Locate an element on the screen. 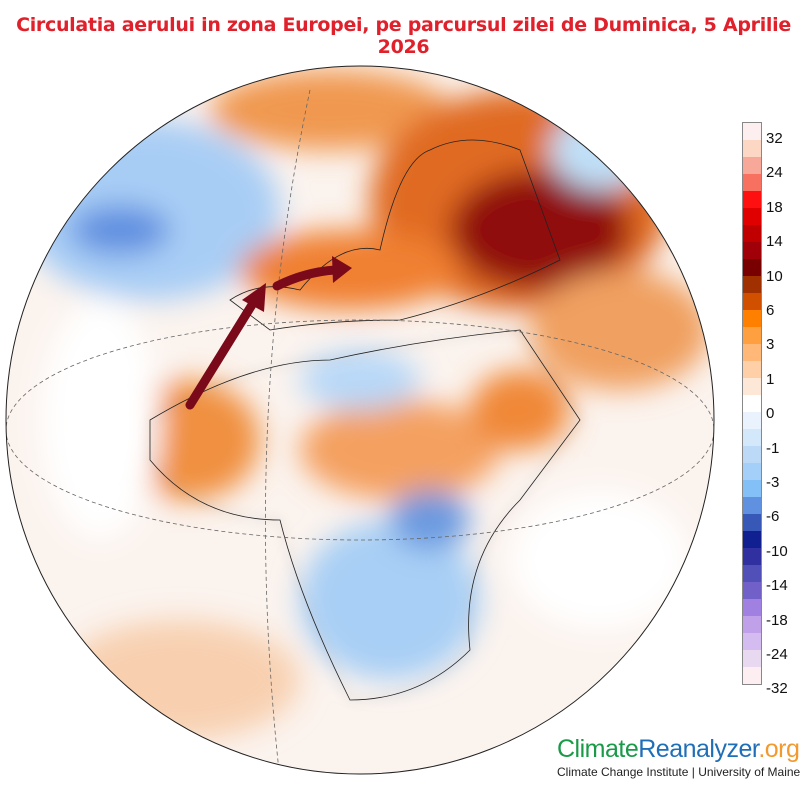 This screenshot has height=791, width=807. colorbar-label: -10 is located at coordinates (777, 551).